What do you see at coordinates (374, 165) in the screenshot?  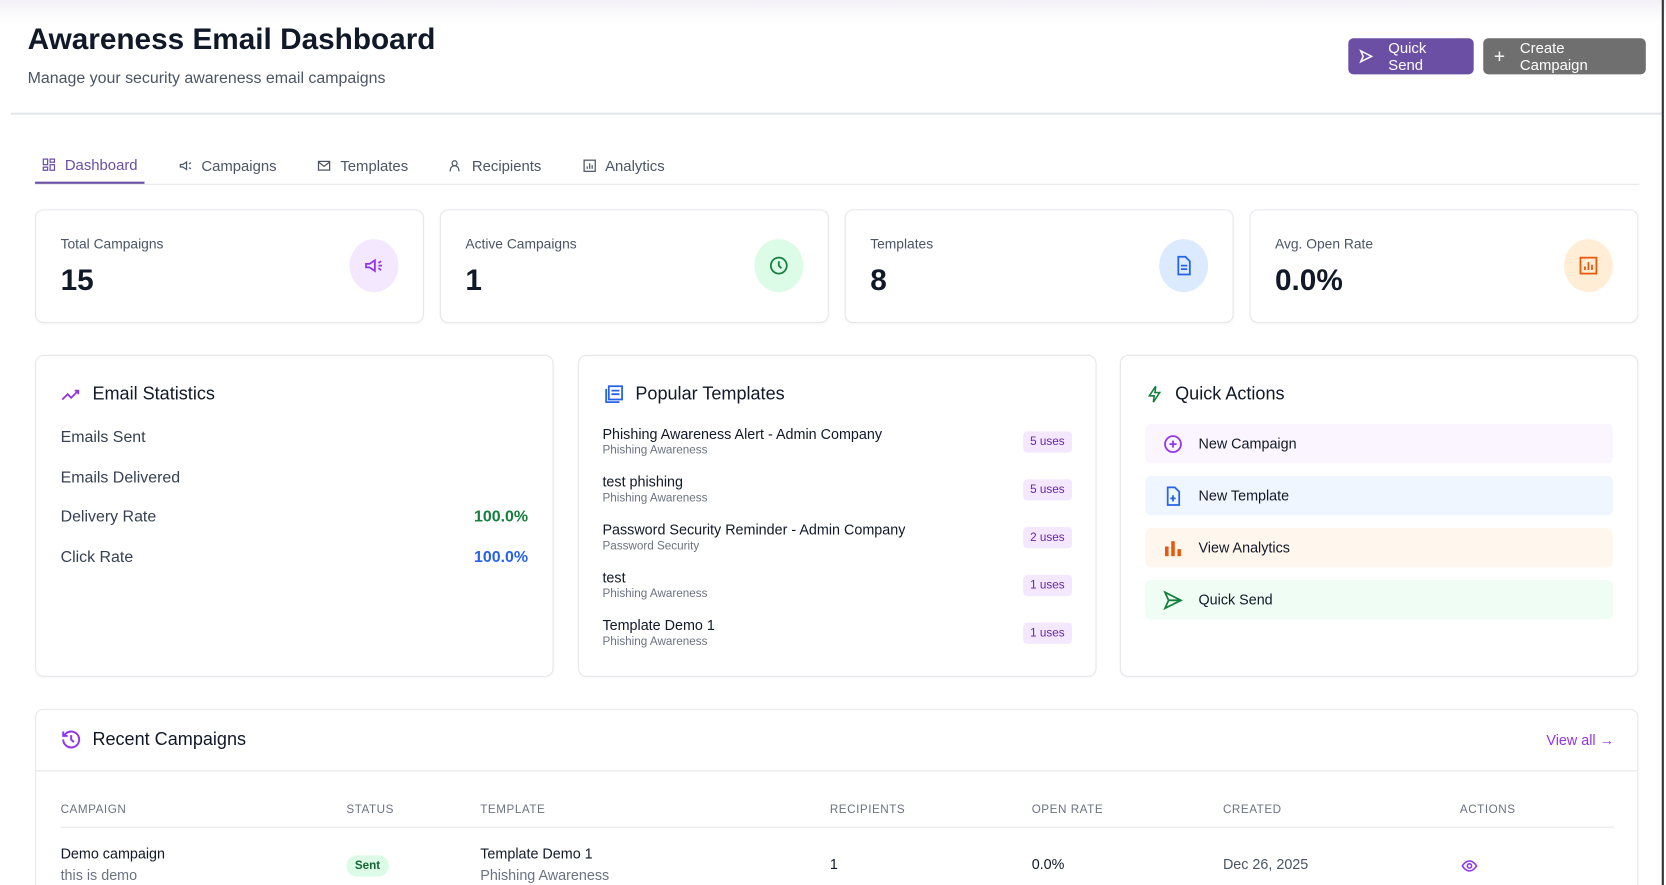 I see `tab-label: Templates` at bounding box center [374, 165].